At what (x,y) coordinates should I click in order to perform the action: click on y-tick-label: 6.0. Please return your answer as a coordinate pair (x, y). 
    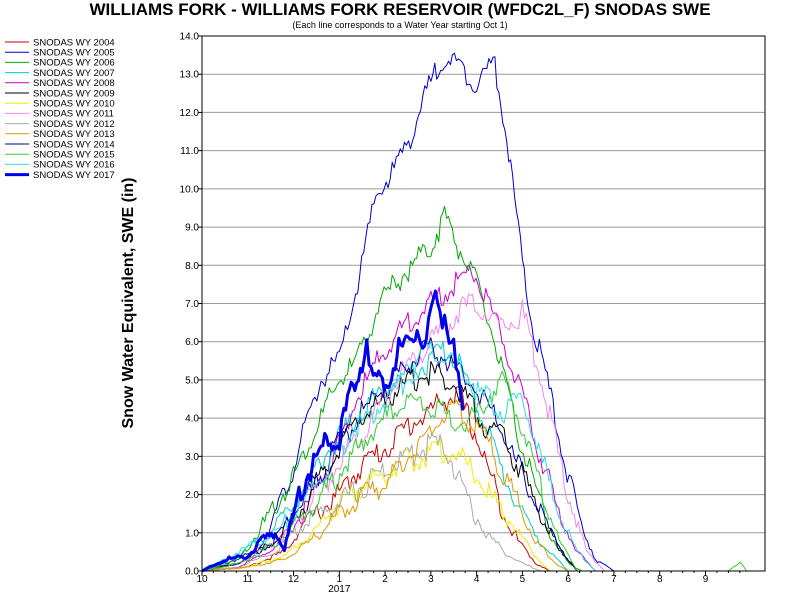
    Looking at the image, I should click on (192, 342).